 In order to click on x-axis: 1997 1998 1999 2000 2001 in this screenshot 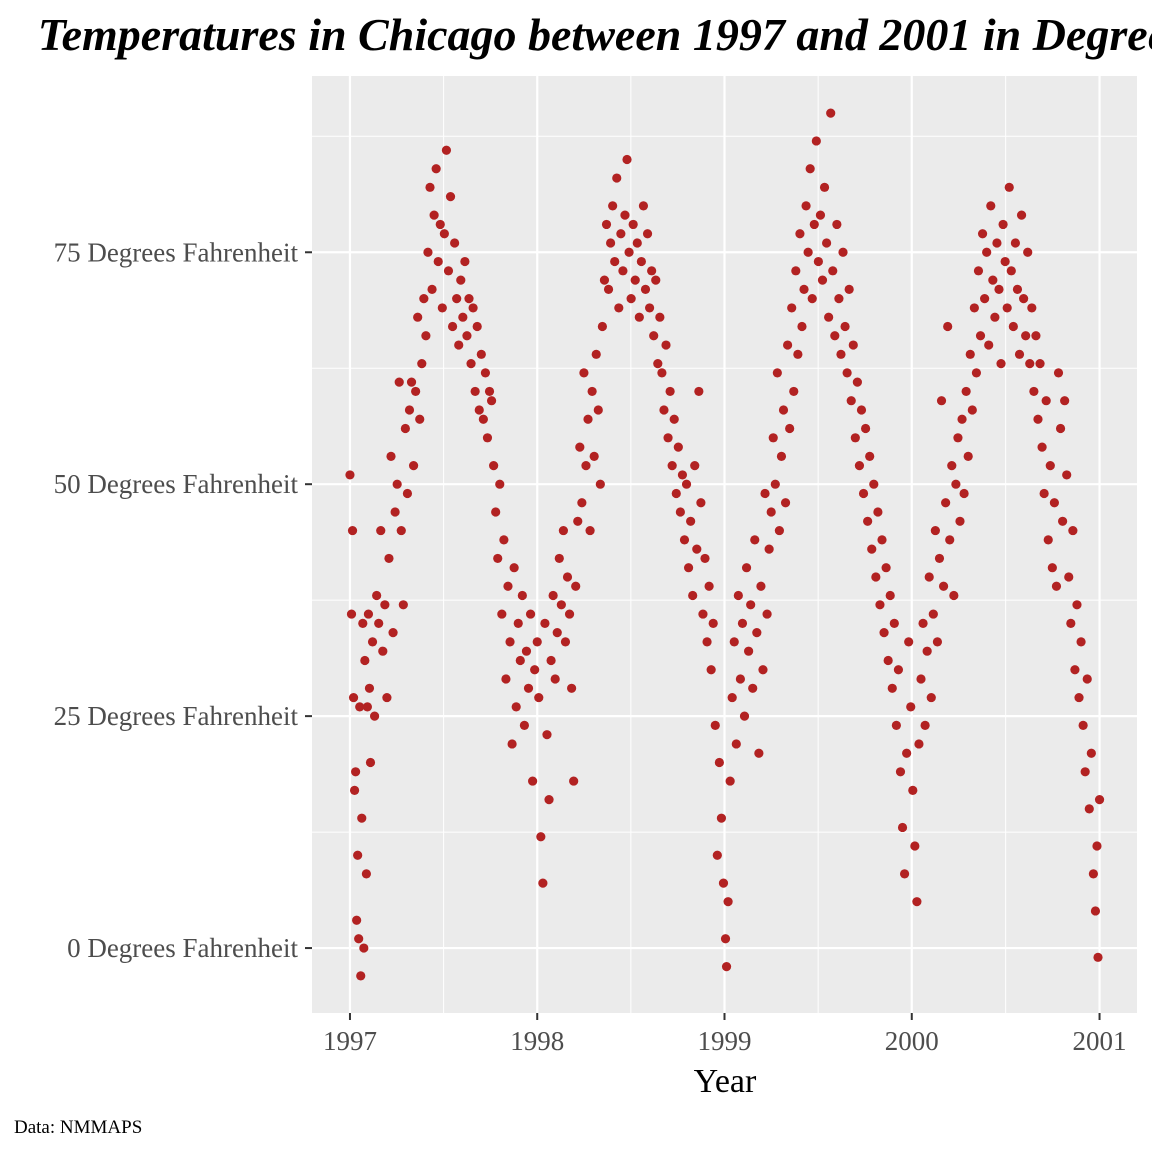, I will do `click(725, 1034)`.